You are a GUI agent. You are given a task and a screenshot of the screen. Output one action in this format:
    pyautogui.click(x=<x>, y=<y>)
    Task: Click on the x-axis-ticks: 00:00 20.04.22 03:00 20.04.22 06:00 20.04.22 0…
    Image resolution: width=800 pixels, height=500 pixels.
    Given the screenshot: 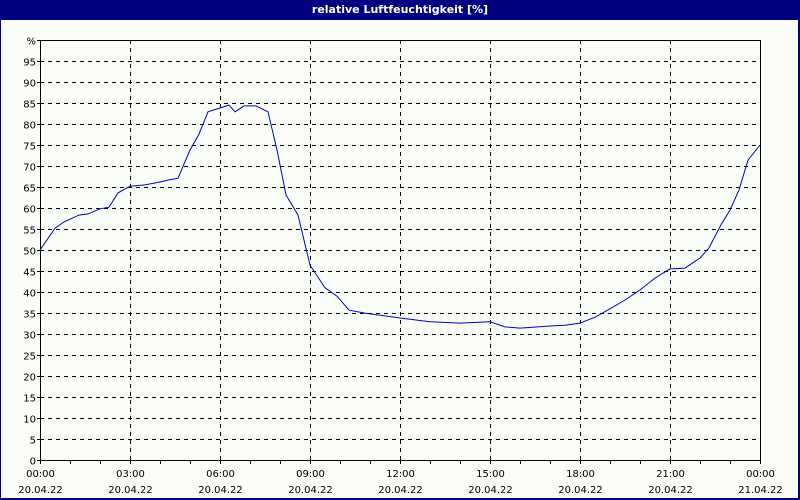 What is the action you would take?
    pyautogui.click(x=400, y=478)
    